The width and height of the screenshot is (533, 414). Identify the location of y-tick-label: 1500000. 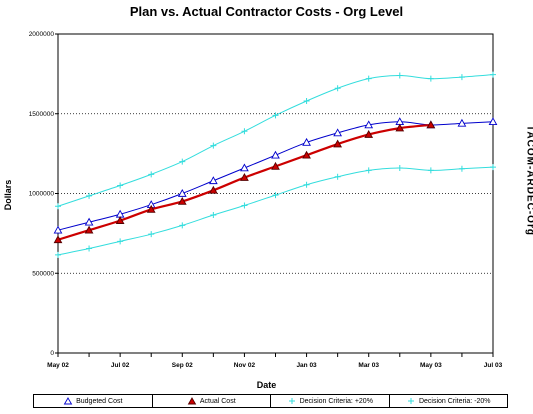
(42, 114).